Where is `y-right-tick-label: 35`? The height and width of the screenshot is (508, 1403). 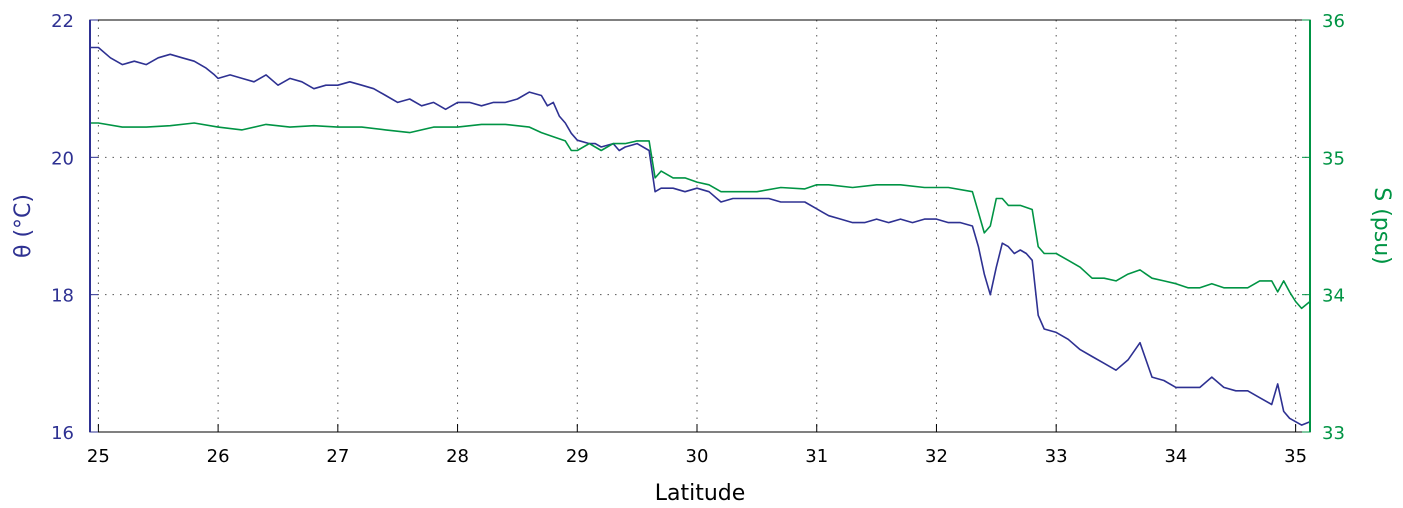
y-right-tick-label: 35 is located at coordinates (1333, 158).